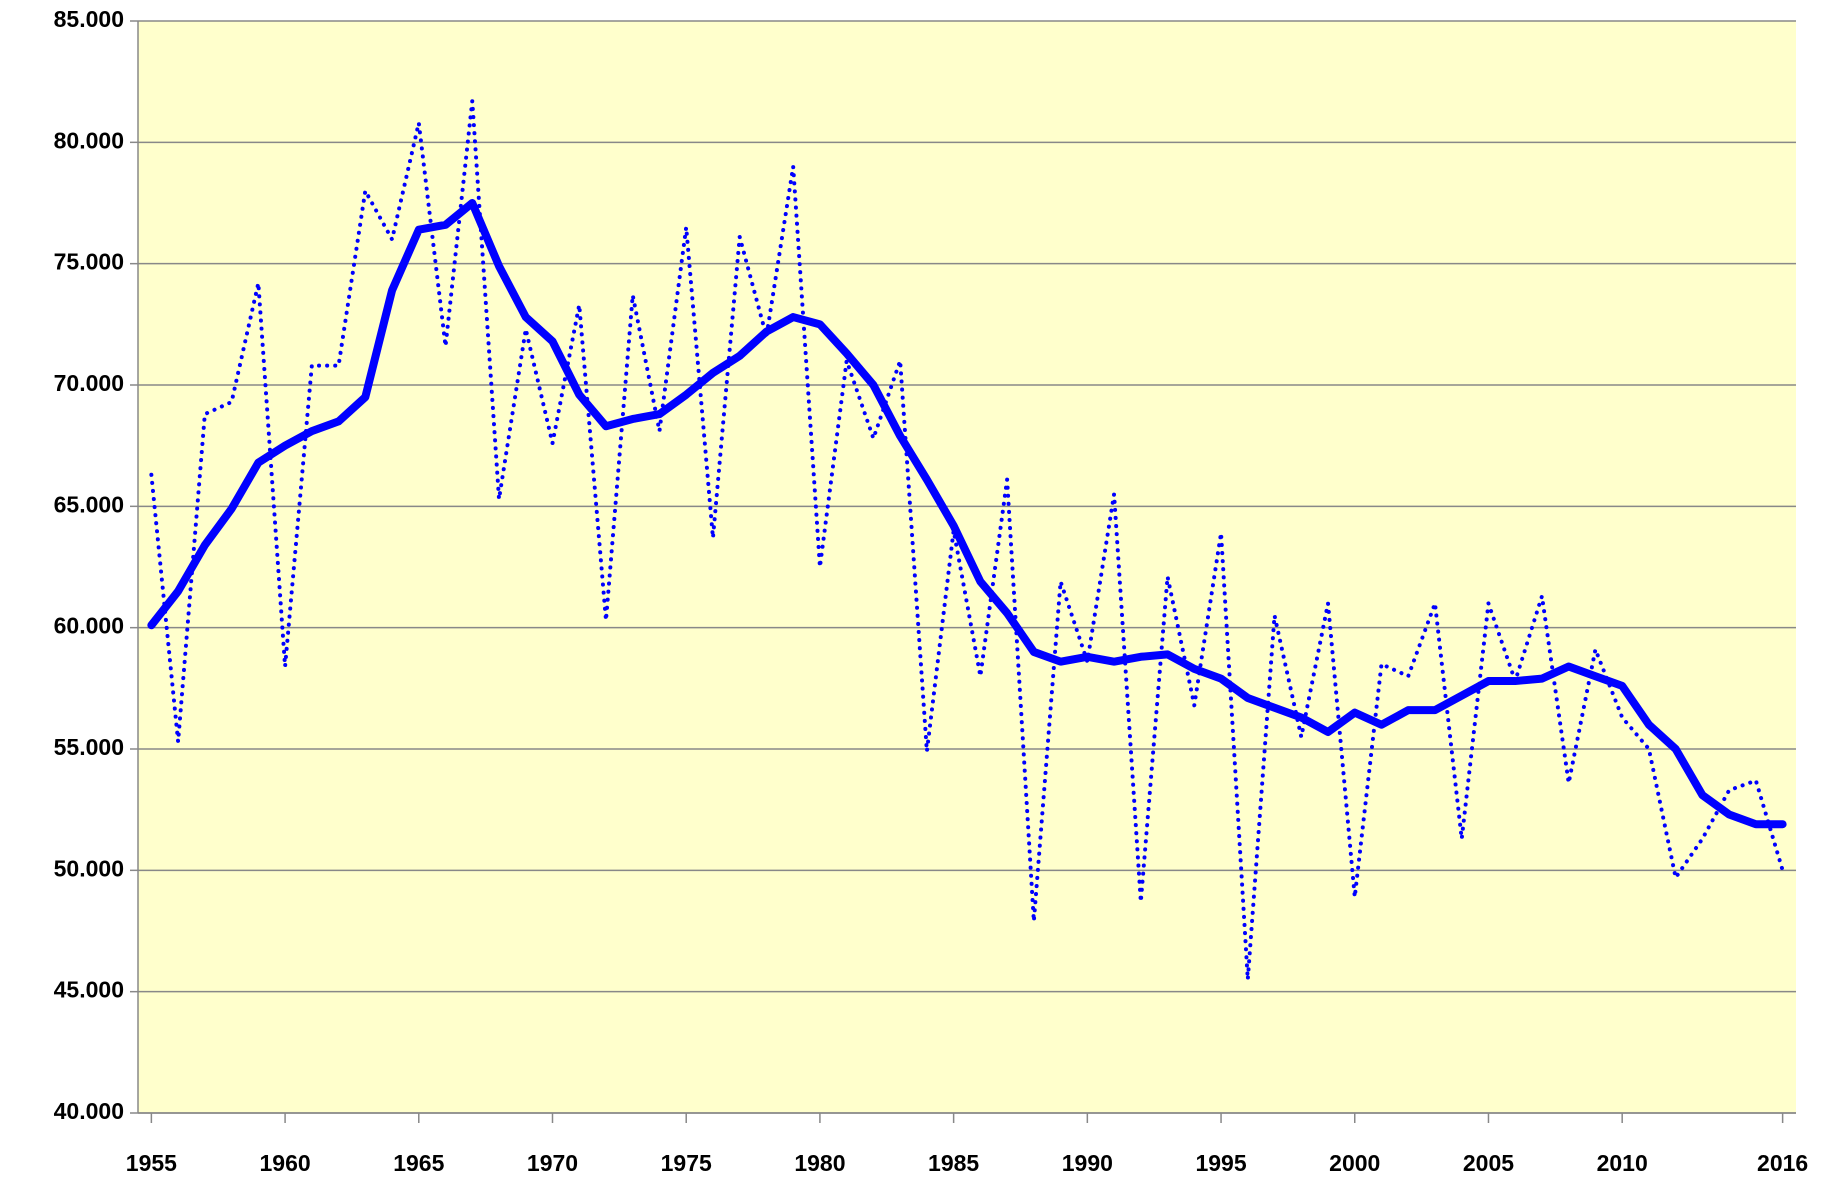 The image size is (1825, 1192). Describe the element at coordinates (1782, 1163) in the screenshot. I see `x-tick-label: 2016` at that location.